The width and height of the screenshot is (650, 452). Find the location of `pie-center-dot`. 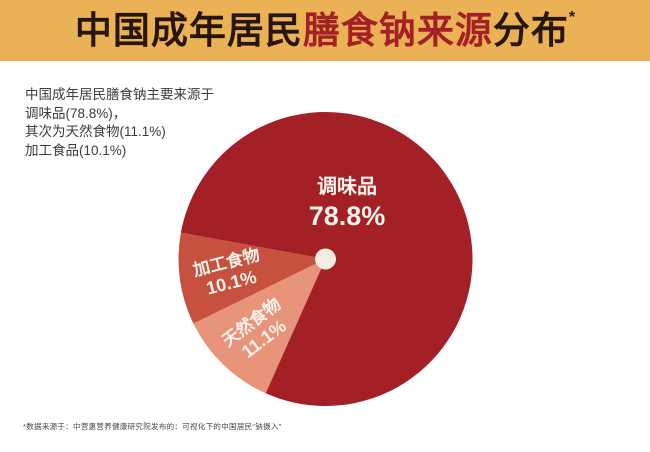

pie-center-dot is located at coordinates (325, 259).